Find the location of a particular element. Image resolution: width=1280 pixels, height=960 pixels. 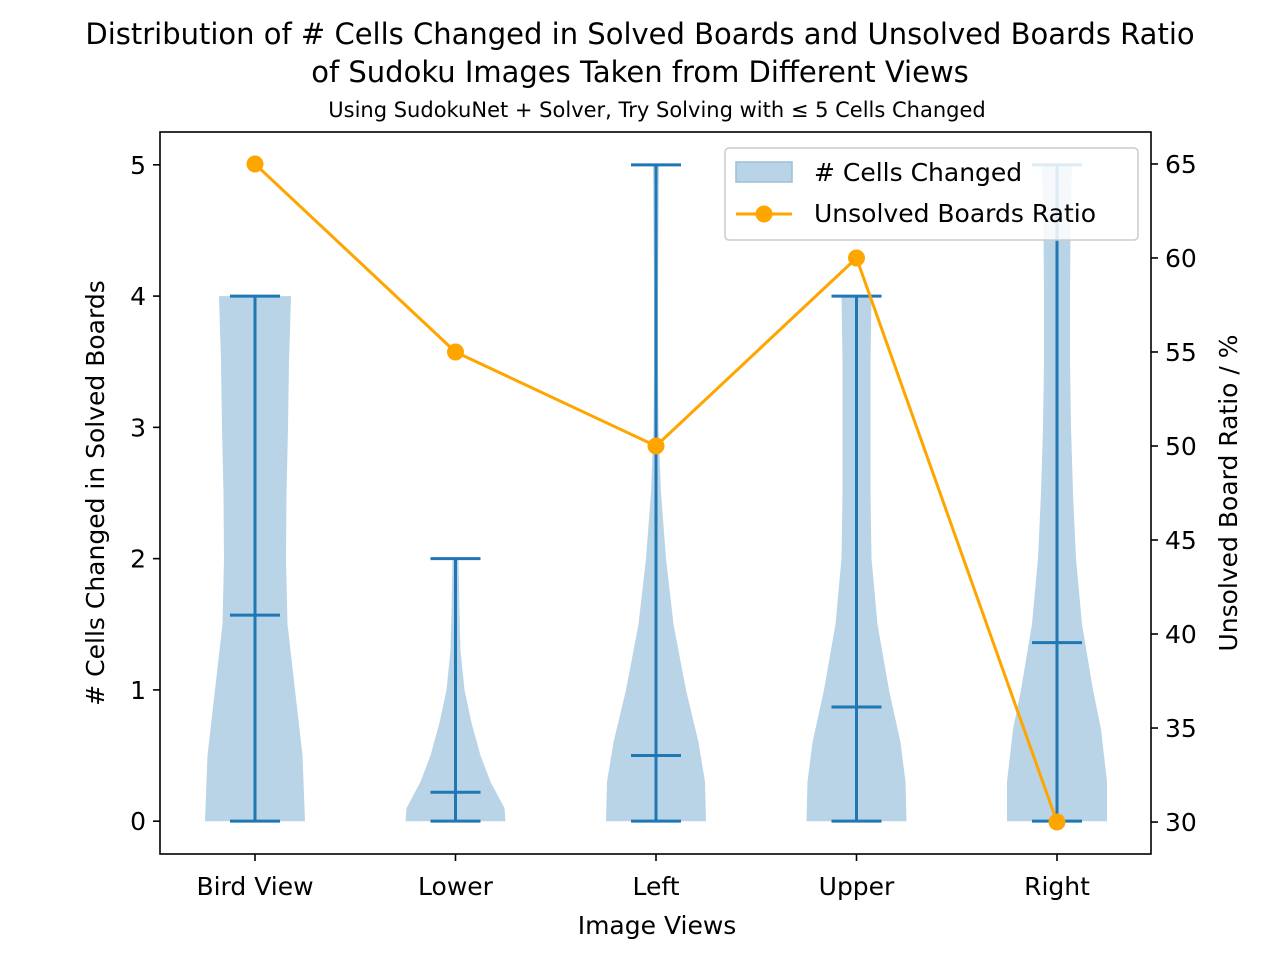

y-right-tick-label: 55 is located at coordinates (1181, 352).